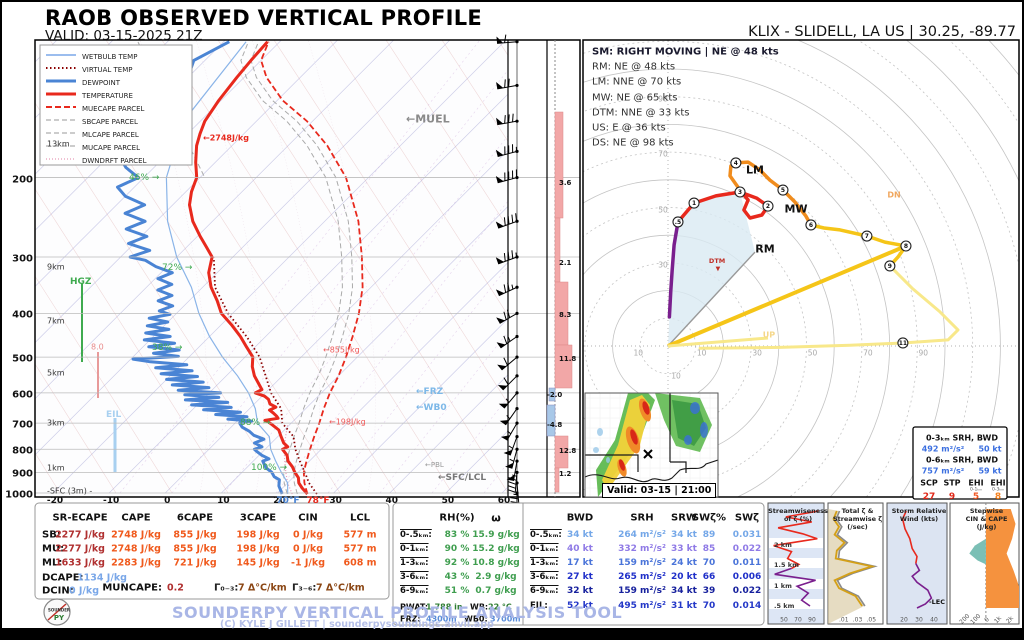  What do you see at coordinates (634, 67) in the screenshot?
I see `storm-motion-info-line: RM: NE @ 48 kts` at bounding box center [634, 67].